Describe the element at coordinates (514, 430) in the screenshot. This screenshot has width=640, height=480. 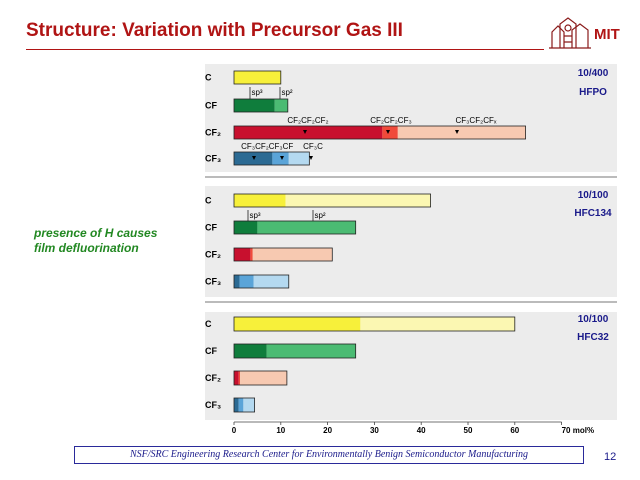
I see `x-tick-label: 60` at that location.